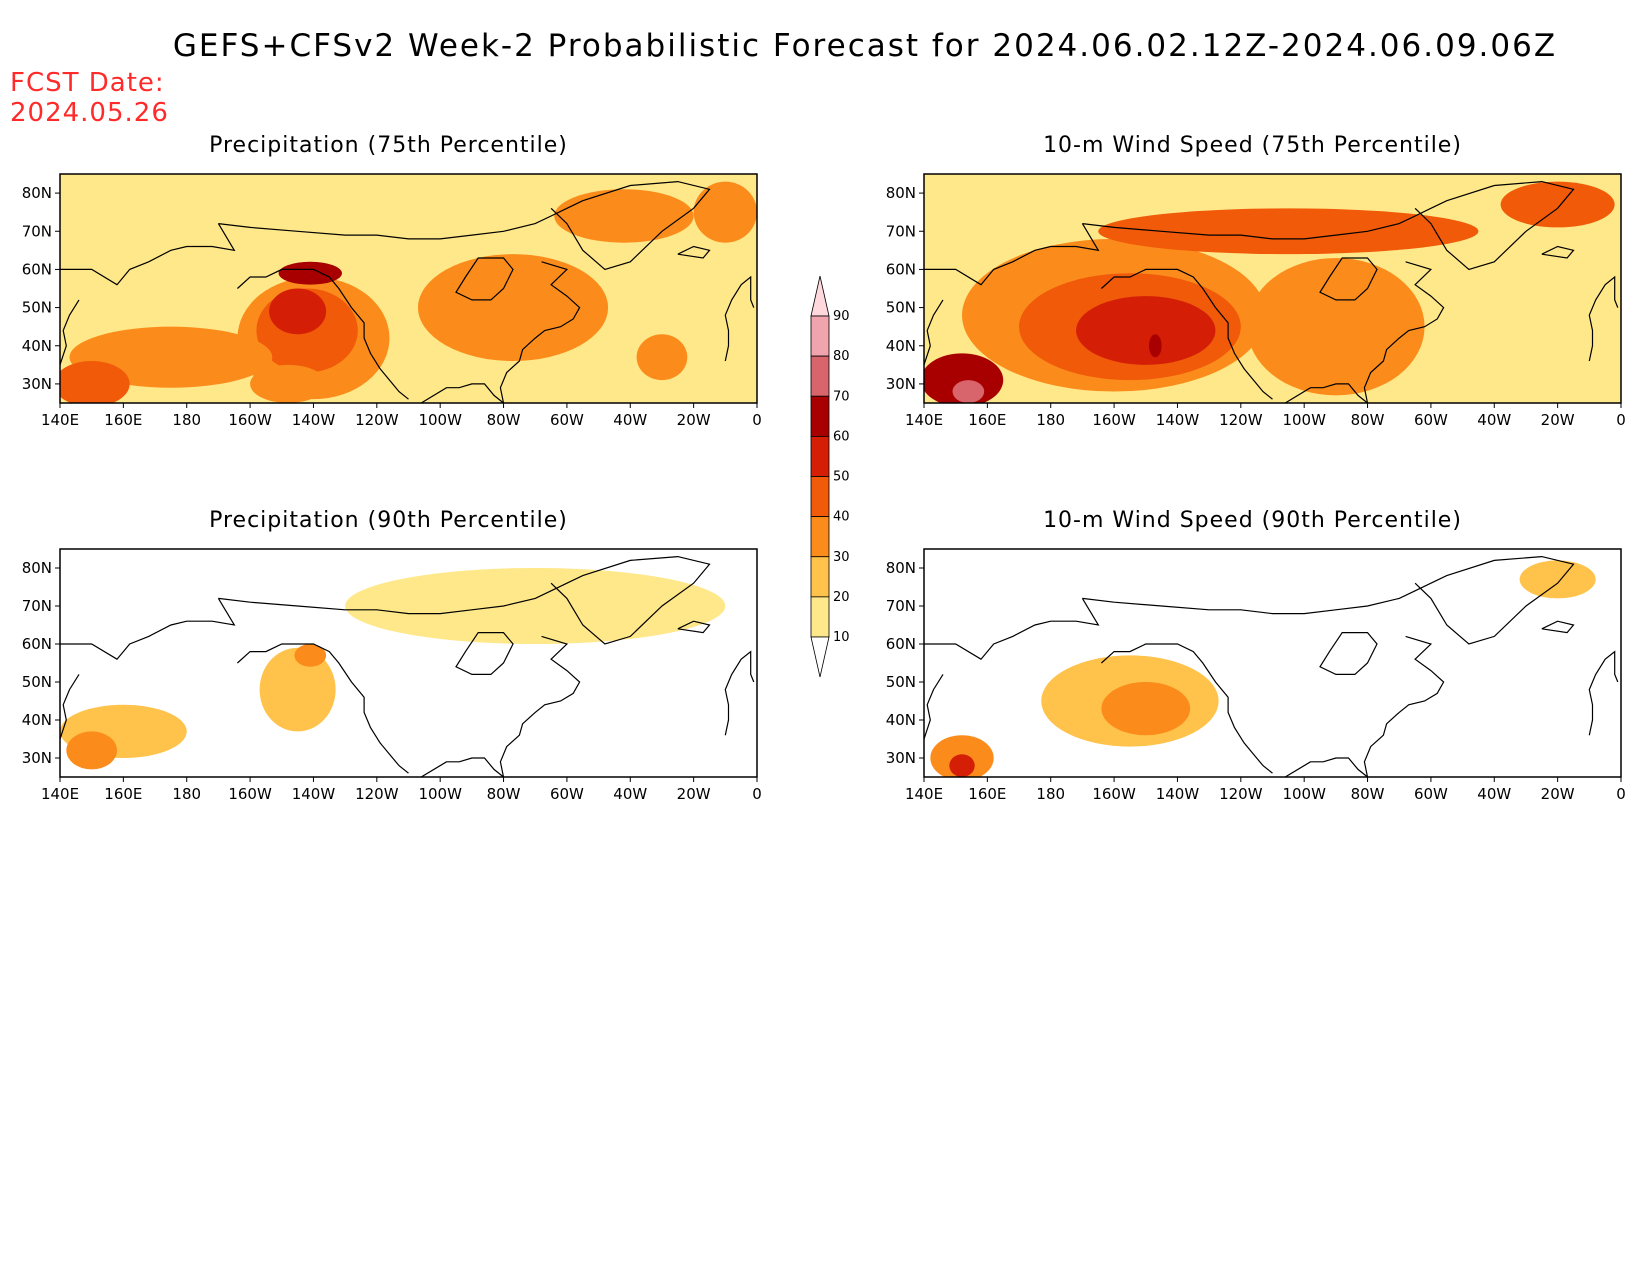  What do you see at coordinates (1252, 520) in the screenshot?
I see `panel-title: 10-m Wind Speed (90th Percentile)` at bounding box center [1252, 520].